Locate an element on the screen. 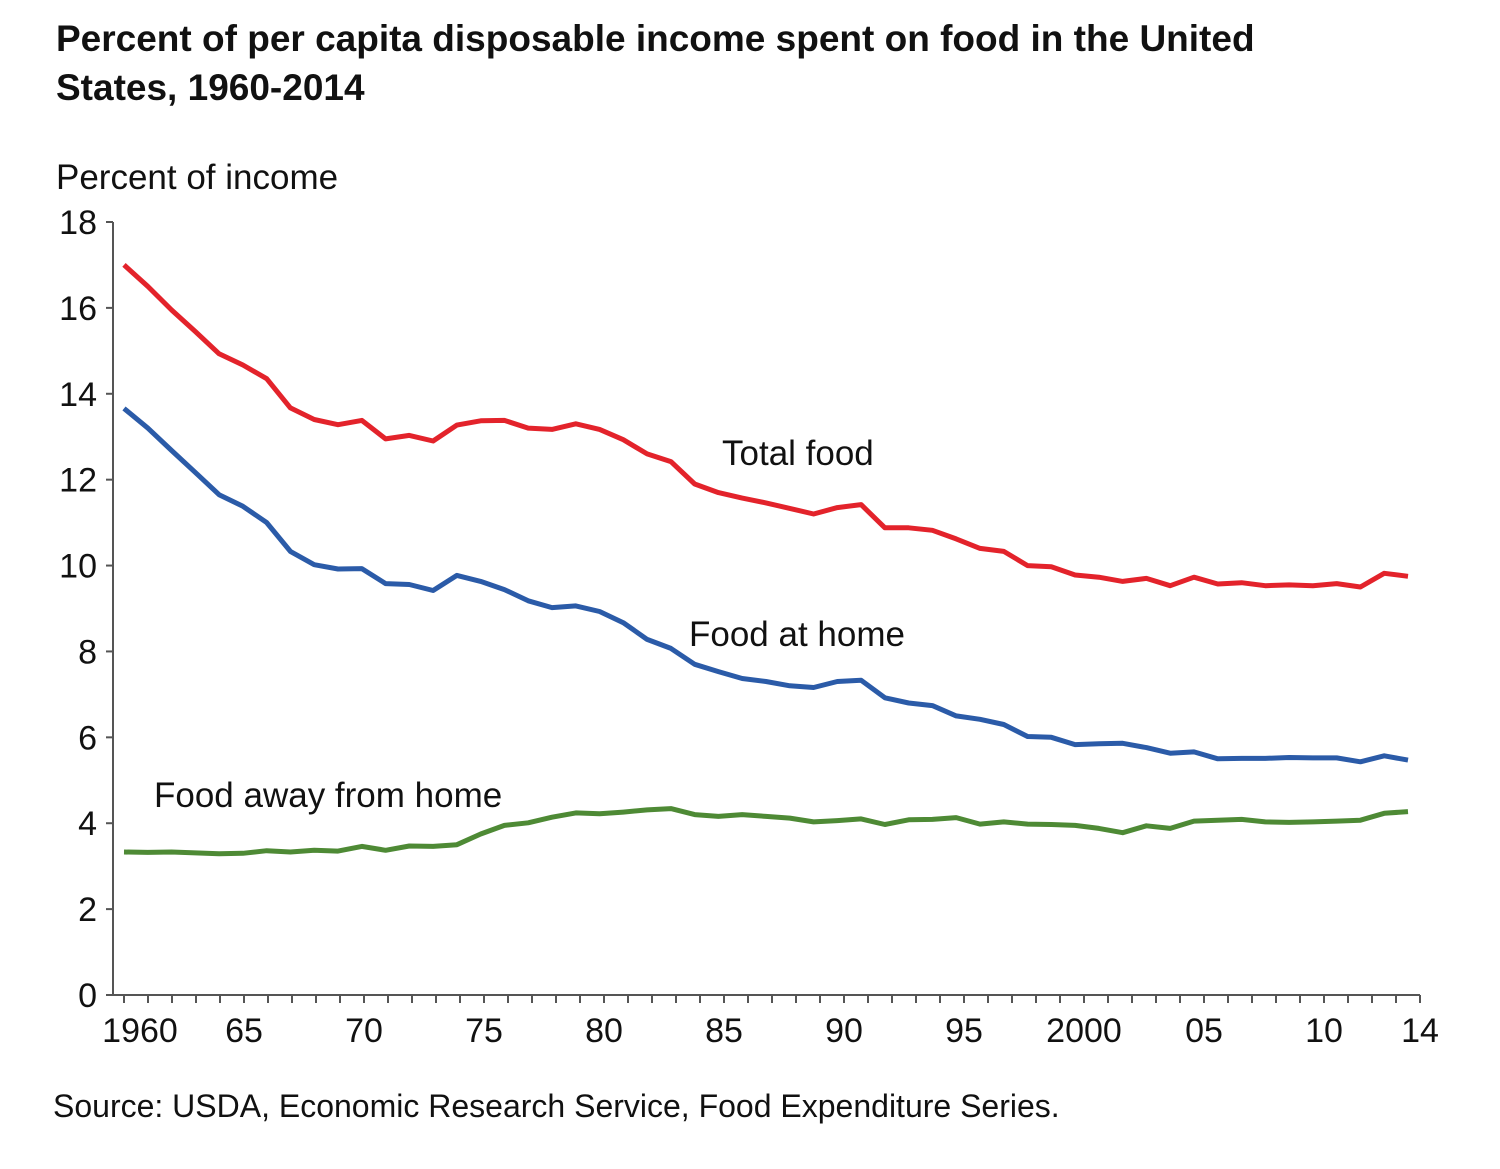 Image resolution: width=1500 pixels, height=1169 pixels. x-tick-label: 05 is located at coordinates (1204, 1031).